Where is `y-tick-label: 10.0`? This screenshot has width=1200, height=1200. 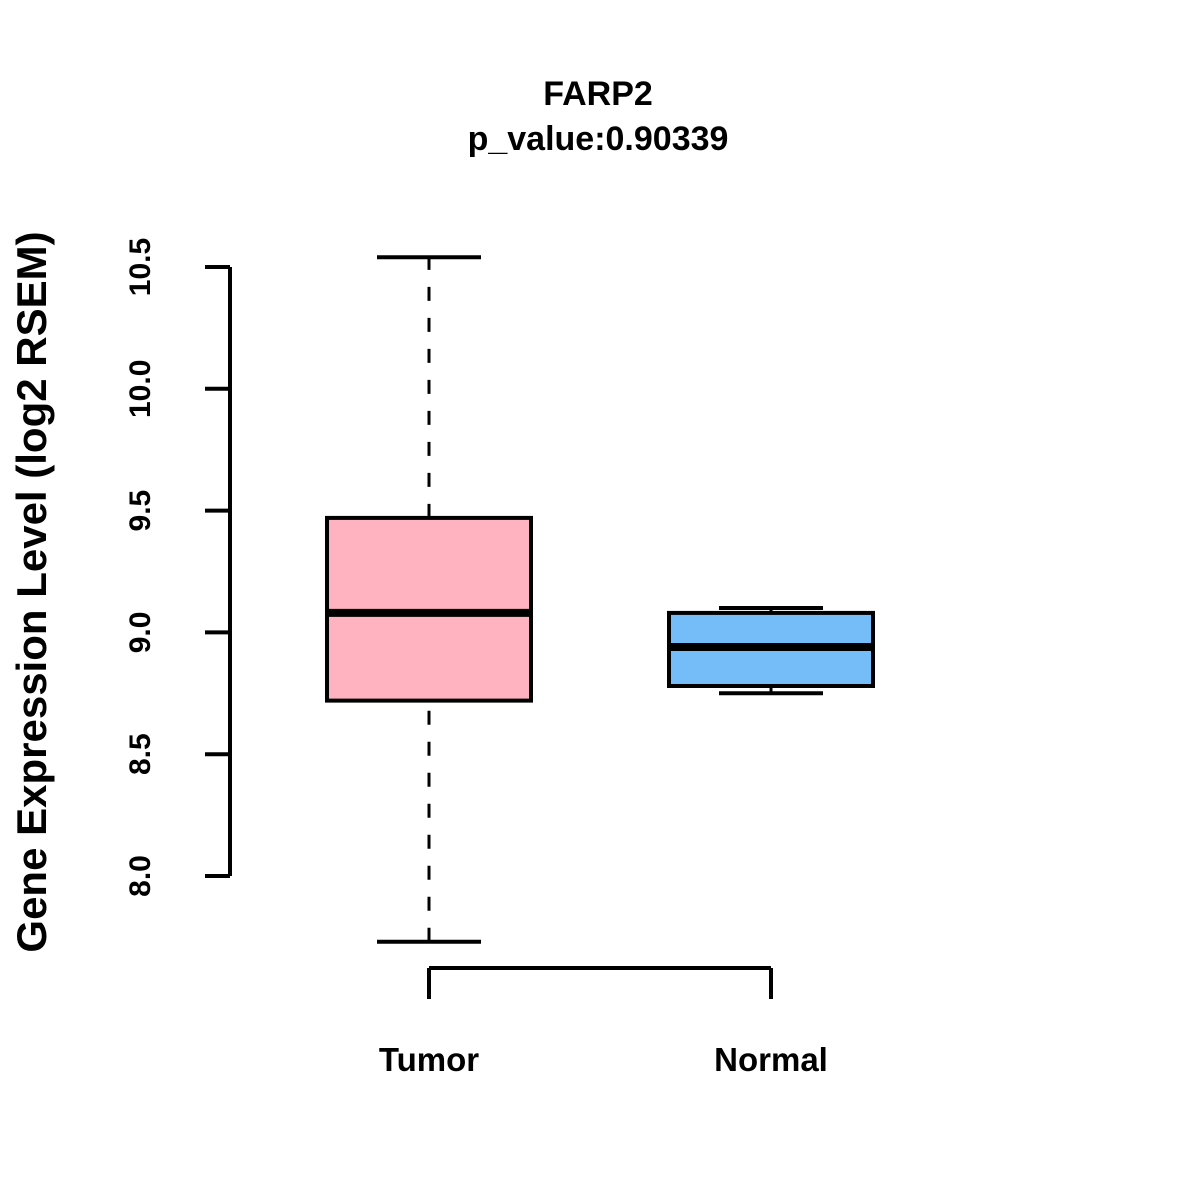
y-tick-label: 10.0 is located at coordinates (140, 389).